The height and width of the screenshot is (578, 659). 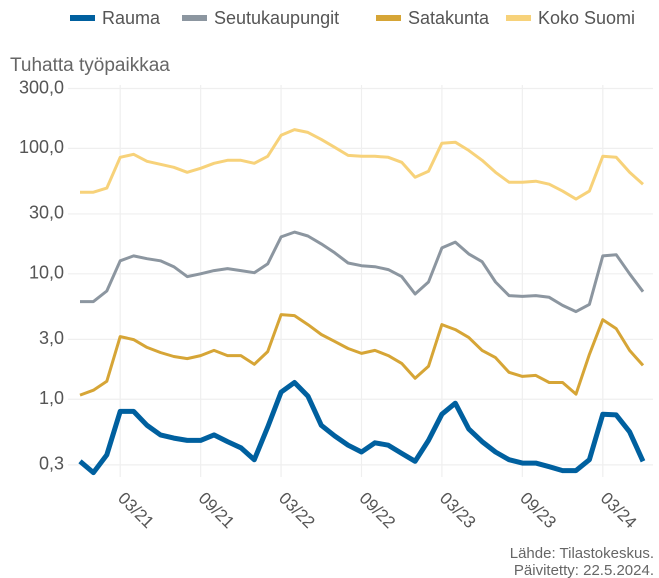 I want to click on y-tick-label: 3,0, so click(x=51, y=338).